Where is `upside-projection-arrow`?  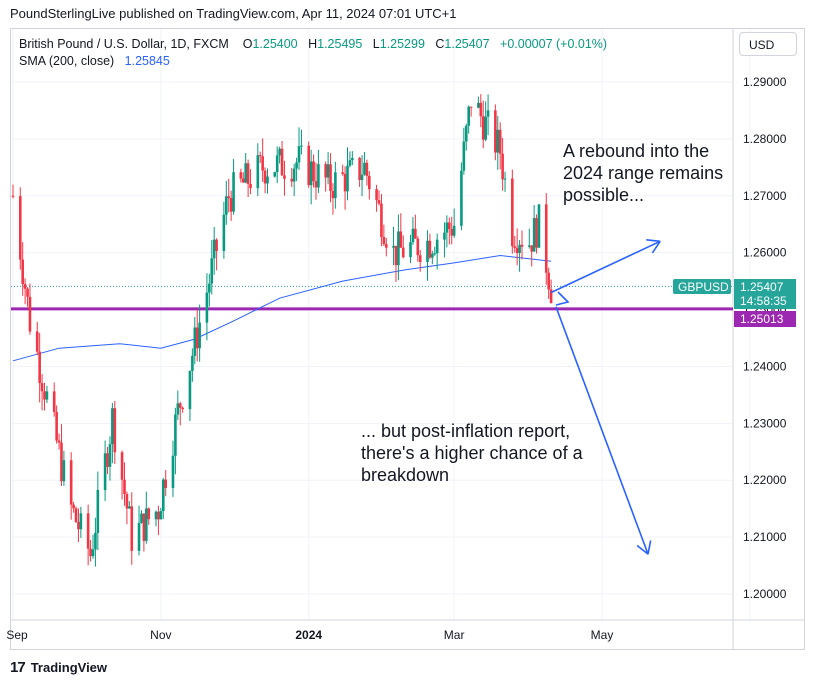
upside-projection-arrow is located at coordinates (605, 267).